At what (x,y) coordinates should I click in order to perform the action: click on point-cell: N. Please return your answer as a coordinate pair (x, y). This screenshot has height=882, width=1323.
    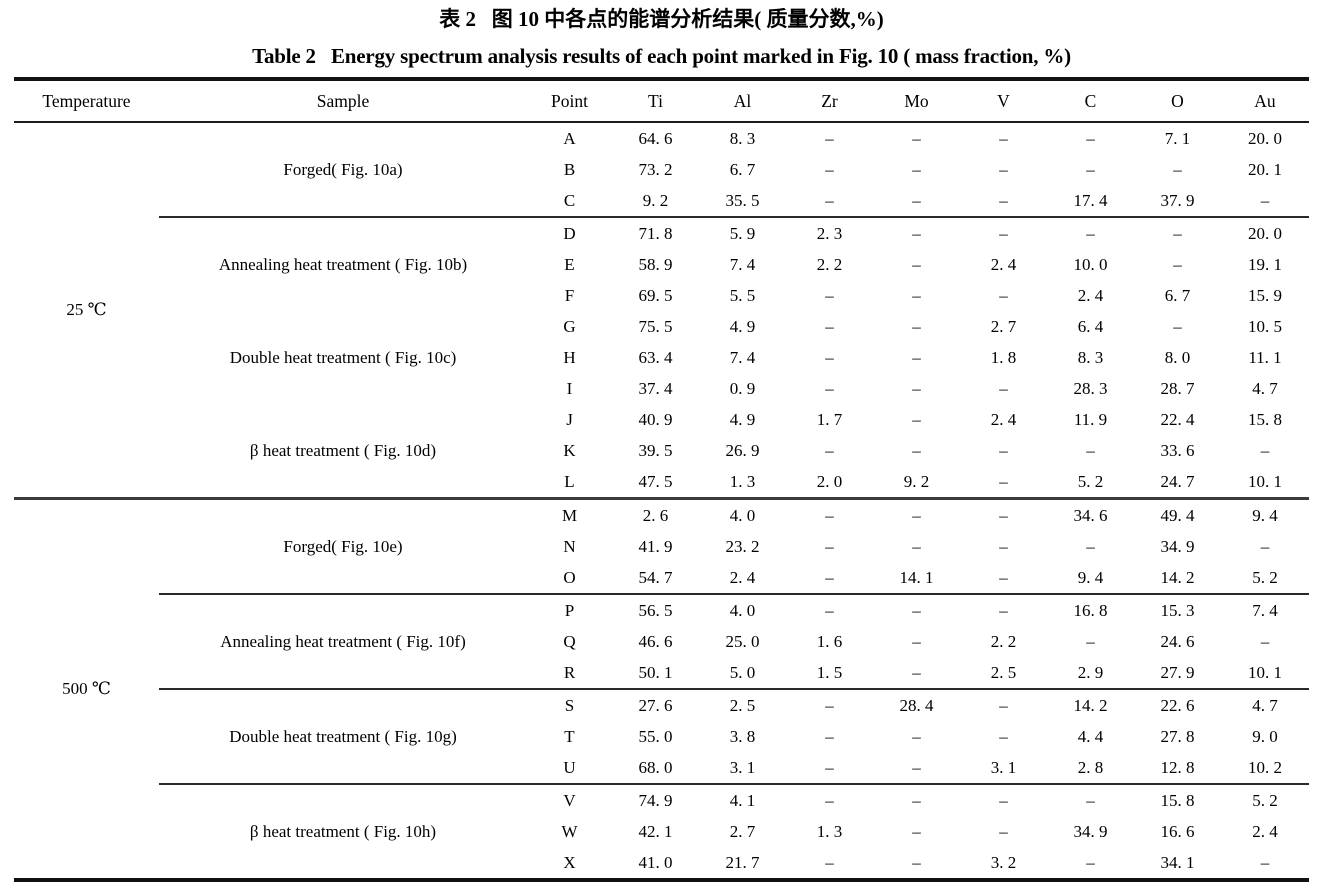
    Looking at the image, I should click on (569, 546).